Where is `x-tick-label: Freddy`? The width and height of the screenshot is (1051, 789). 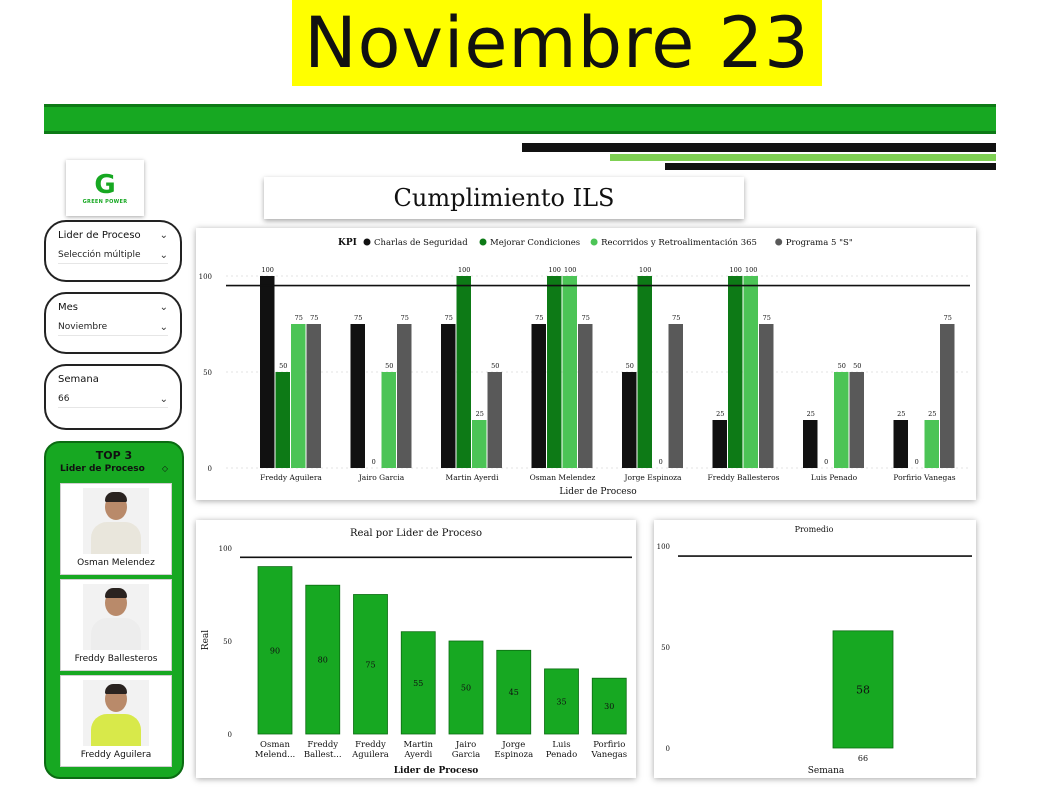
x-tick-label: Freddy is located at coordinates (322, 745).